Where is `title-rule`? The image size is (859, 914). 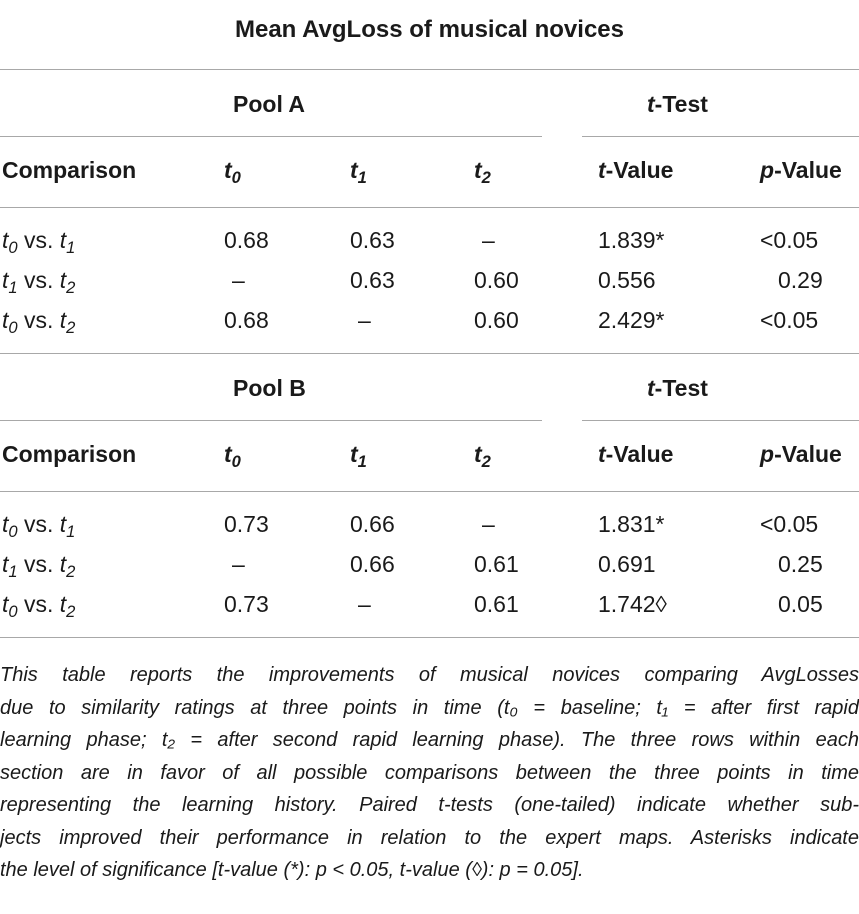 title-rule is located at coordinates (429, 69).